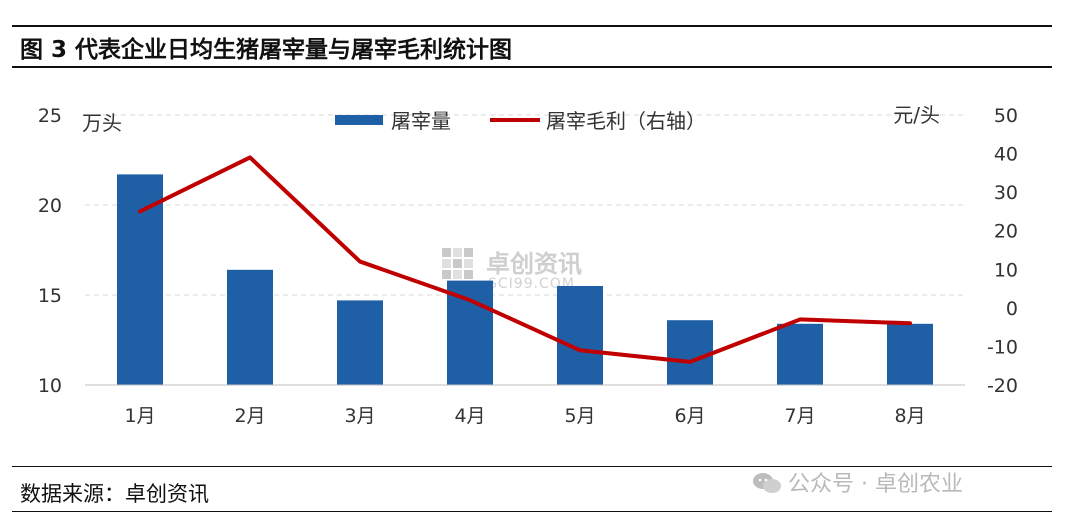 The width and height of the screenshot is (1065, 524). I want to click on y-right-tick-label: -10, so click(1002, 347).